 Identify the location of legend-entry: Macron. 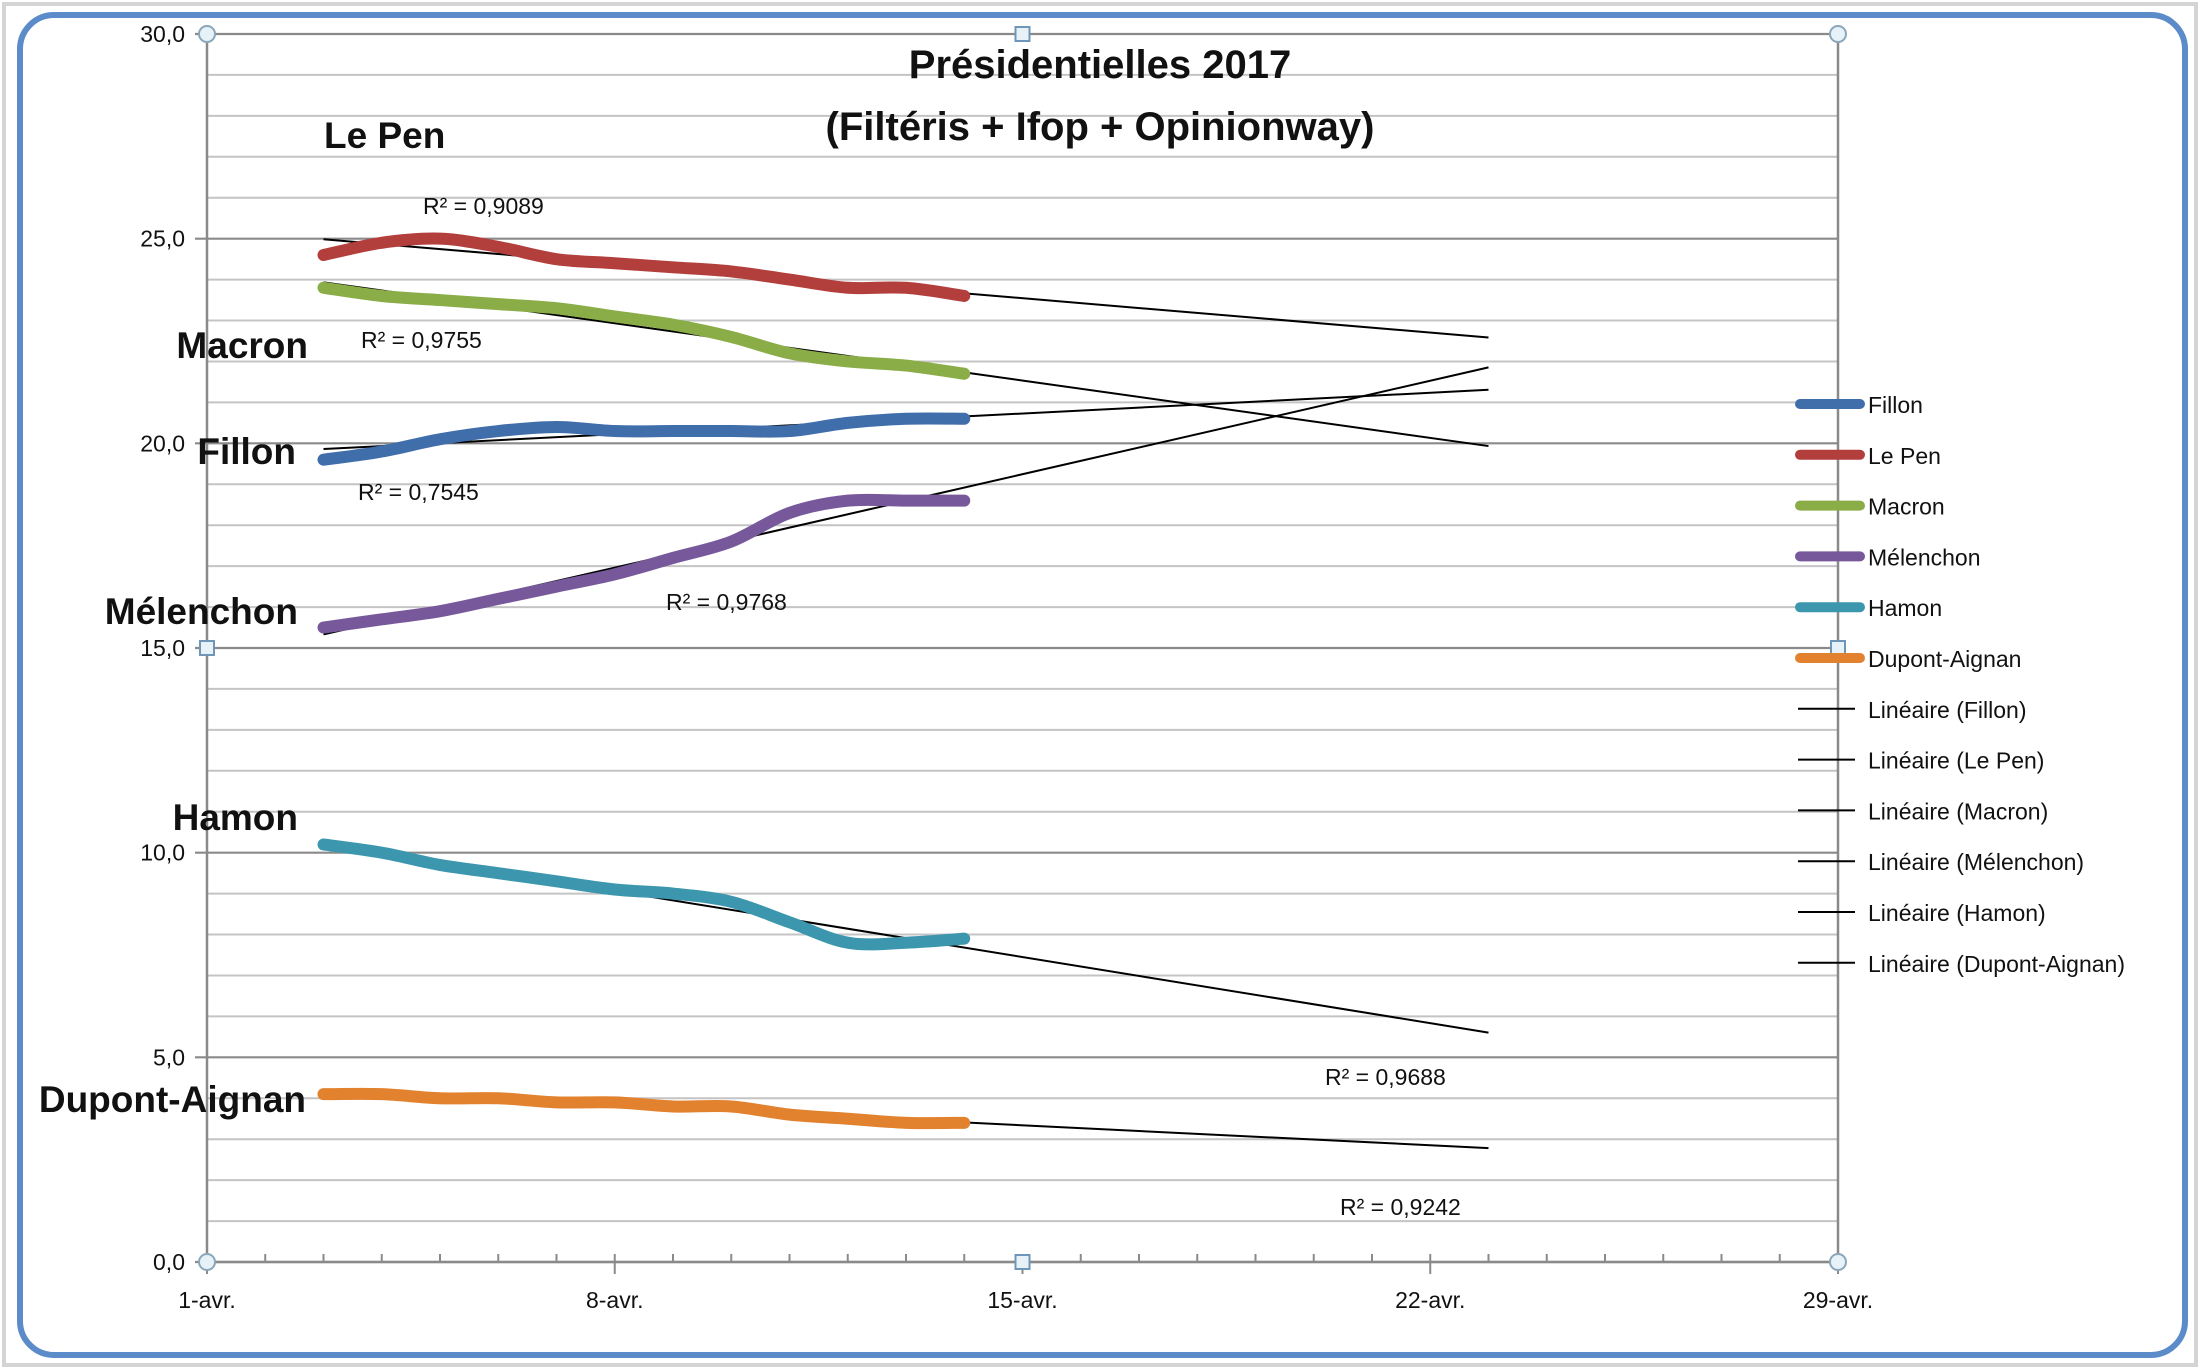
(1906, 507).